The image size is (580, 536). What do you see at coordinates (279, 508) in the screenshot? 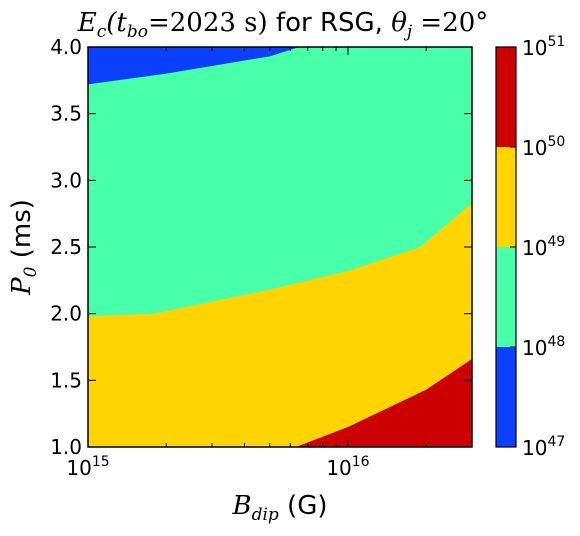
I see `x-axis-label: Bdip (G)` at bounding box center [279, 508].